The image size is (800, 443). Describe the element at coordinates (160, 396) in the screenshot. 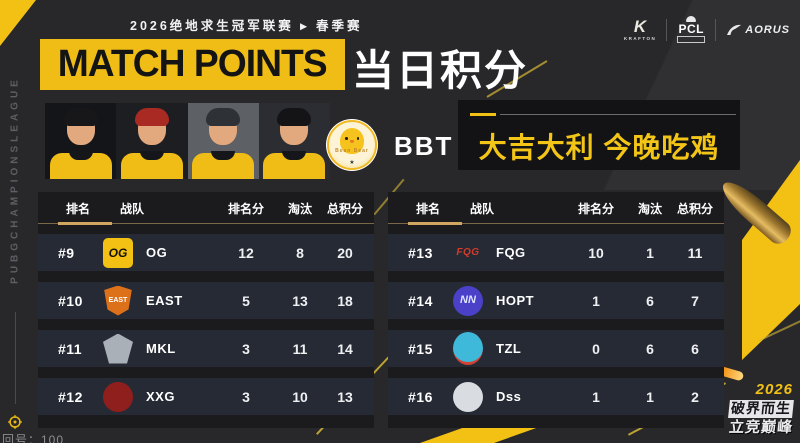

I see `team-name: XXG` at that location.